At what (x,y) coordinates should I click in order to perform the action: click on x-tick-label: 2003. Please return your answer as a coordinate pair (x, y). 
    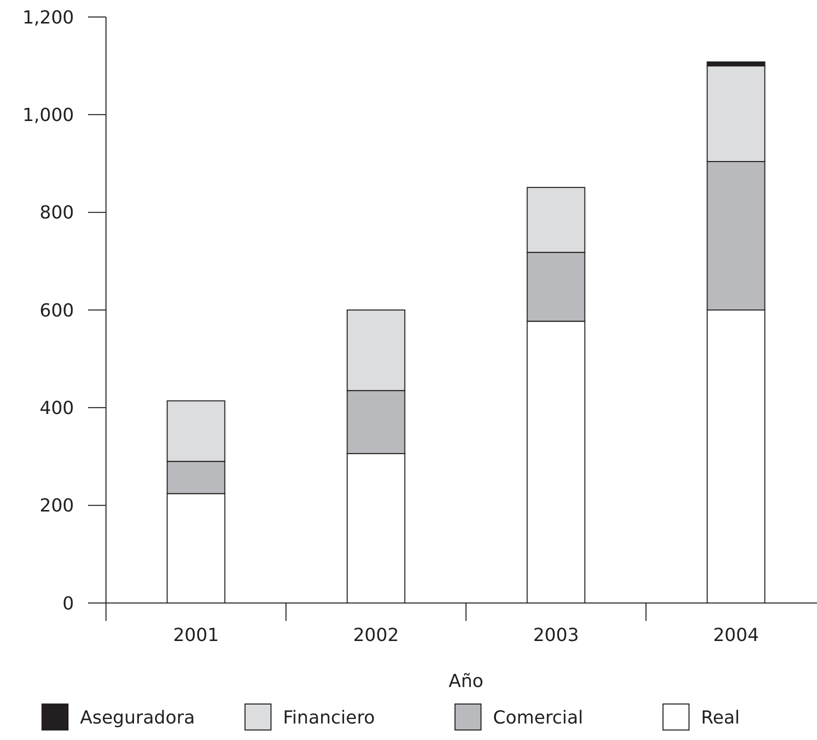
    Looking at the image, I should click on (556, 635).